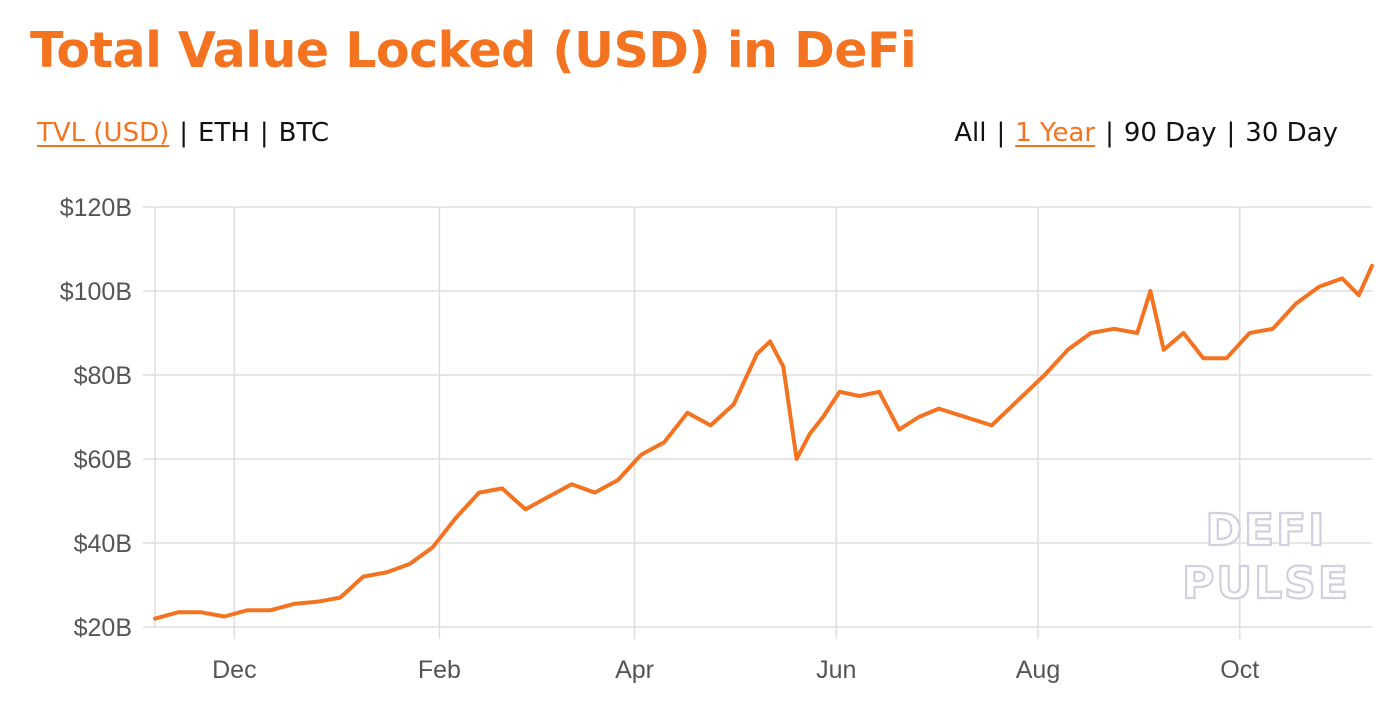  I want to click on y-tick-label: $20B, so click(103, 628).